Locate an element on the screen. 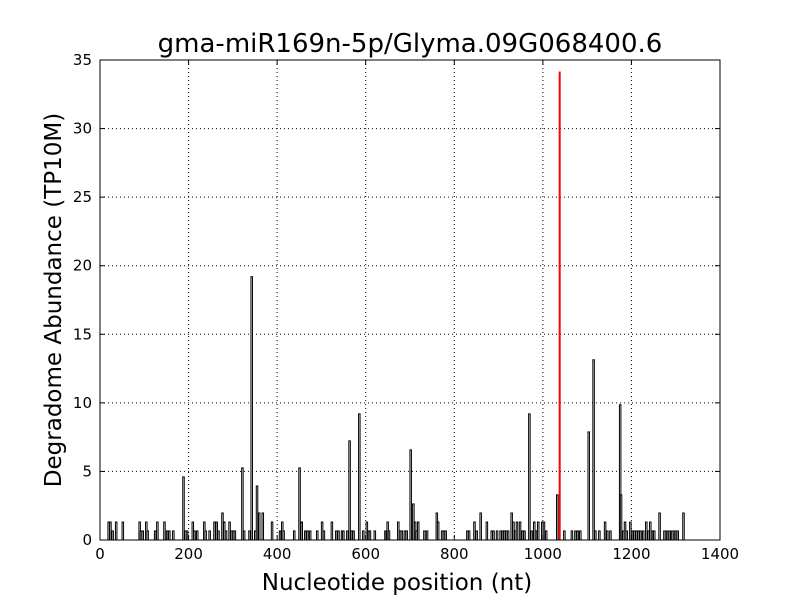  x-tick-label: 1400 is located at coordinates (720, 554).